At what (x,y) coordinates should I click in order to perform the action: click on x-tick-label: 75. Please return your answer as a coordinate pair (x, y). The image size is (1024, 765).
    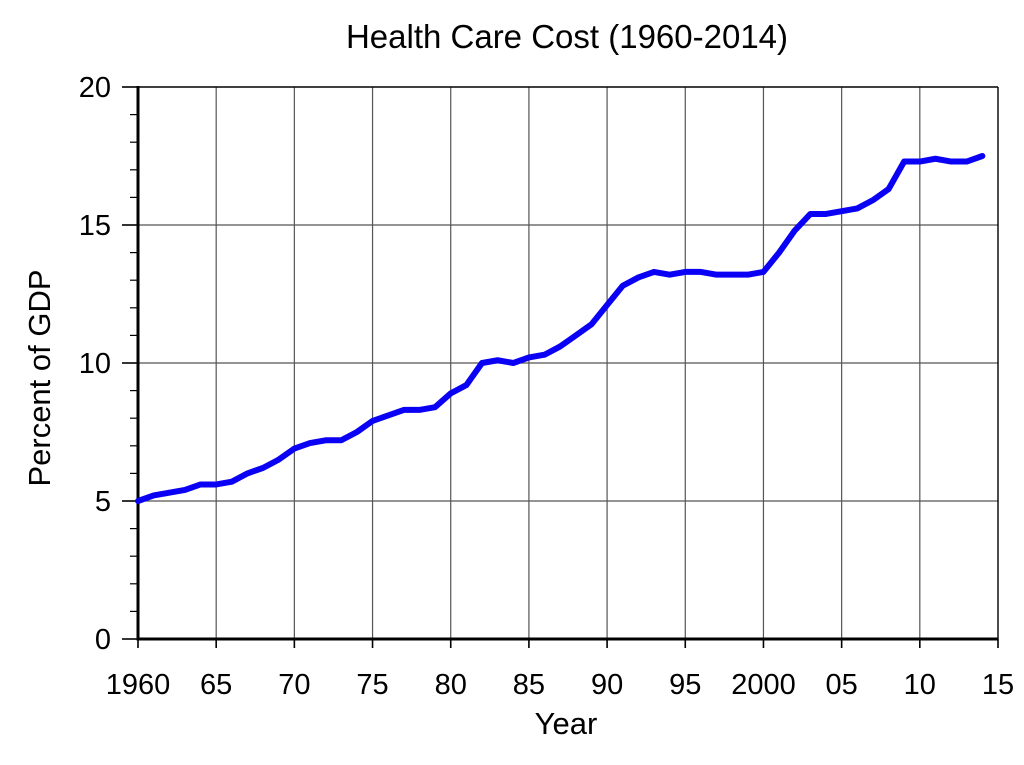
    Looking at the image, I should click on (372, 685).